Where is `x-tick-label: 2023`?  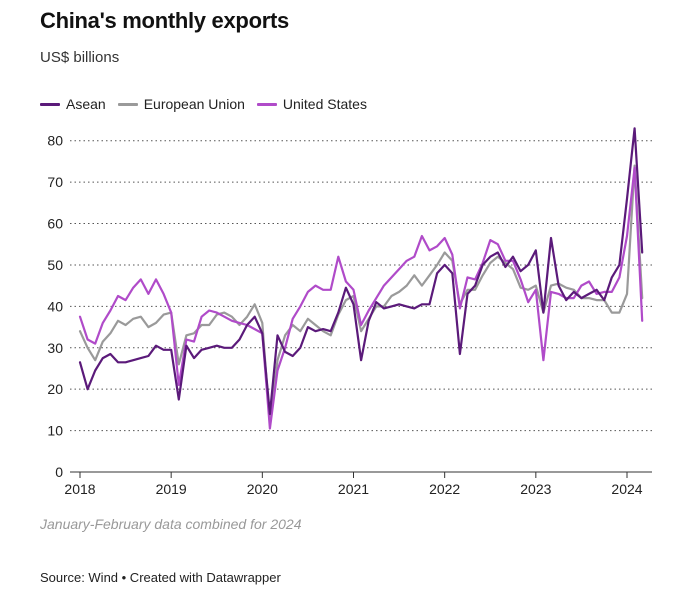 x-tick-label: 2023 is located at coordinates (535, 489).